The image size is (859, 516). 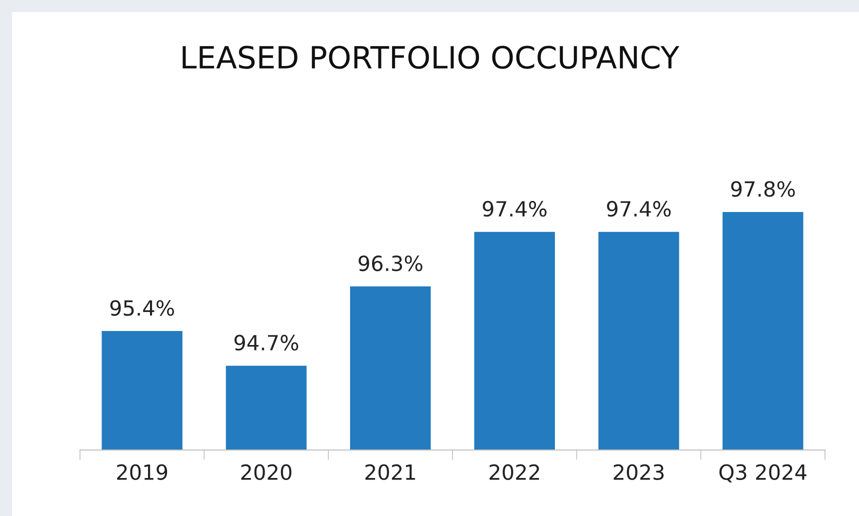 What do you see at coordinates (762, 473) in the screenshot?
I see `x-tick-label: Q3 2024` at bounding box center [762, 473].